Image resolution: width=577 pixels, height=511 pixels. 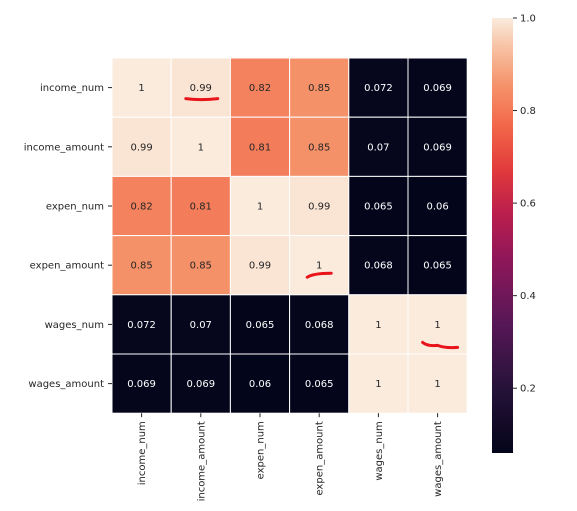 I want to click on colorbar-gradient, so click(x=502, y=235).